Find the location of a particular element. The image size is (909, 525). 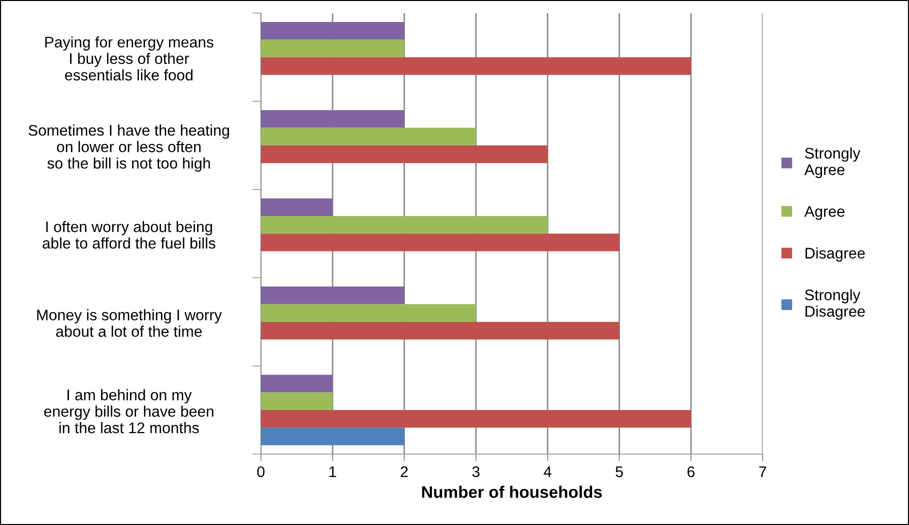

legend-label: Strongly Agree is located at coordinates (832, 162).